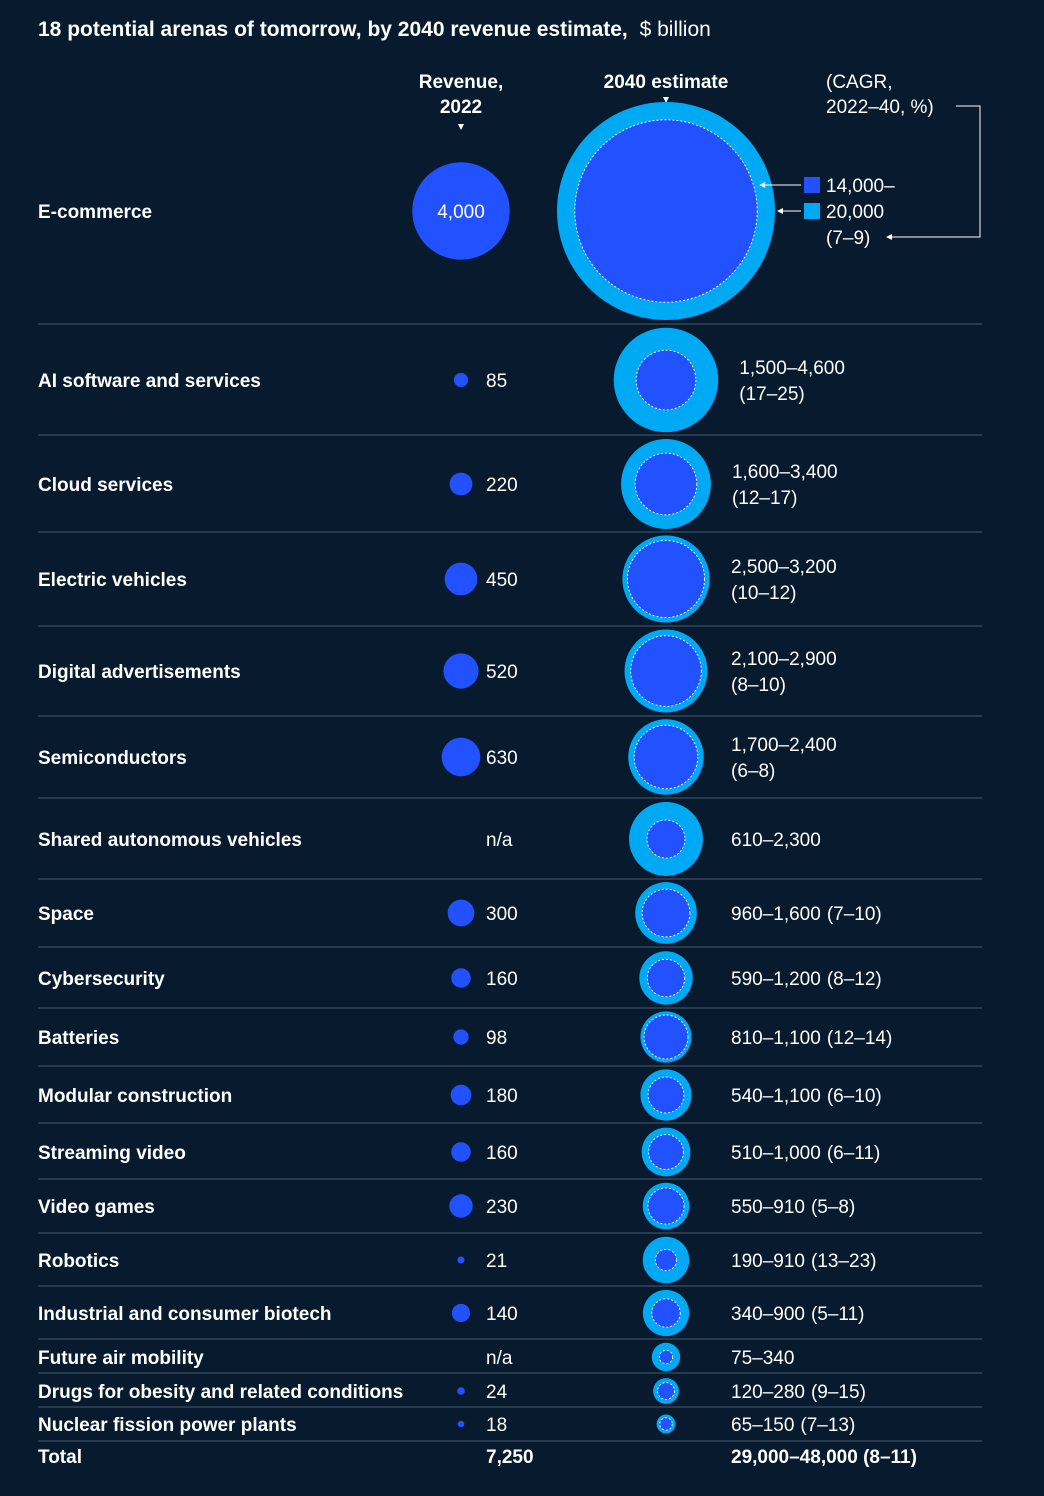 This screenshot has width=1044, height=1496. Describe the element at coordinates (66, 914) in the screenshot. I see `row-name: Space` at that location.